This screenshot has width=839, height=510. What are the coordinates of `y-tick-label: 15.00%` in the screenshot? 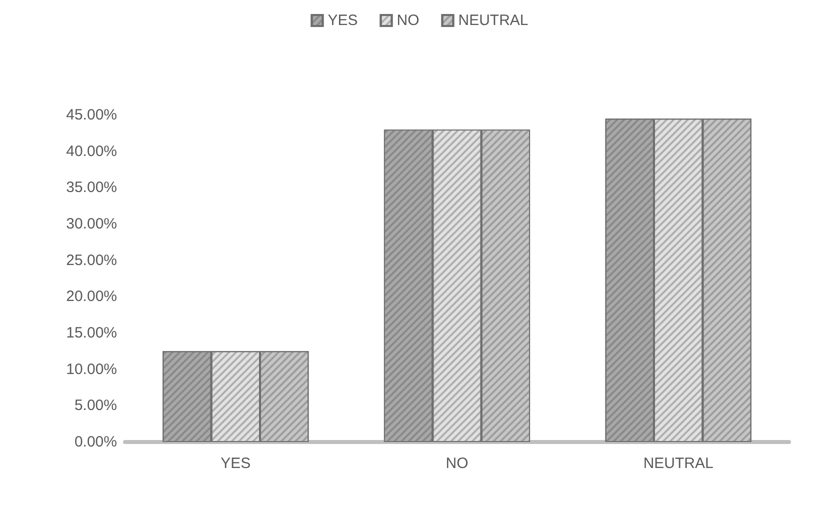 It's located at (91, 333).